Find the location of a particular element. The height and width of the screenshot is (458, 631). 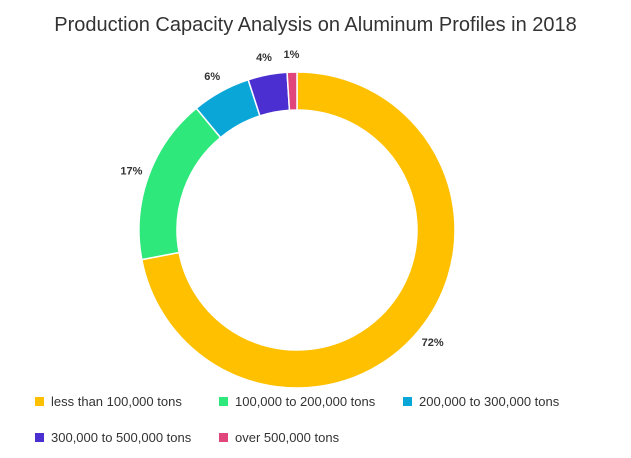

data-label-300-000-to-500-000-tons: 4% is located at coordinates (264, 58).